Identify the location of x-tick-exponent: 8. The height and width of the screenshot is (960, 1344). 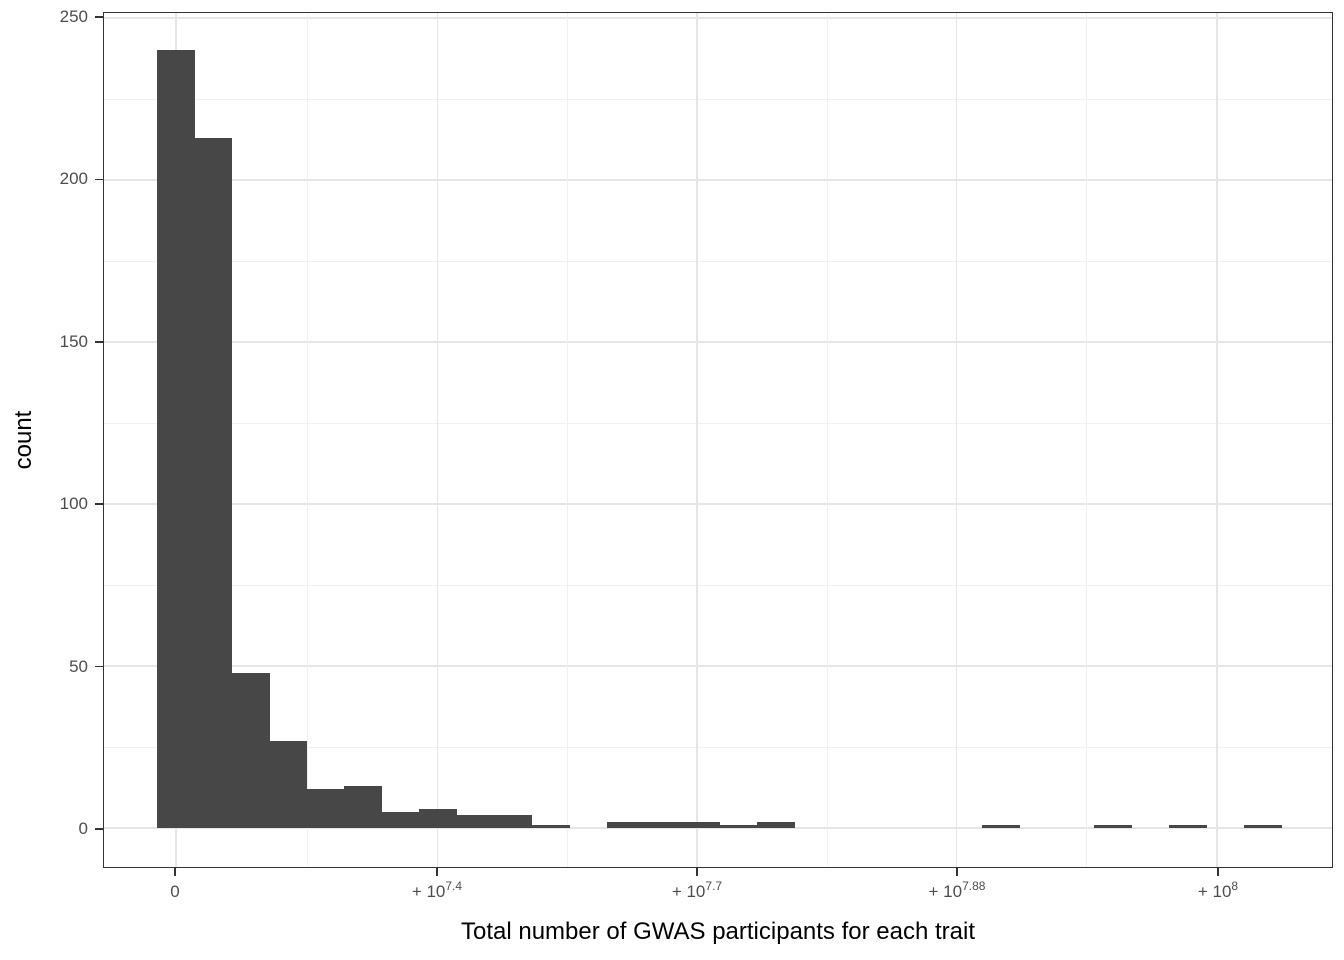
(1235, 886).